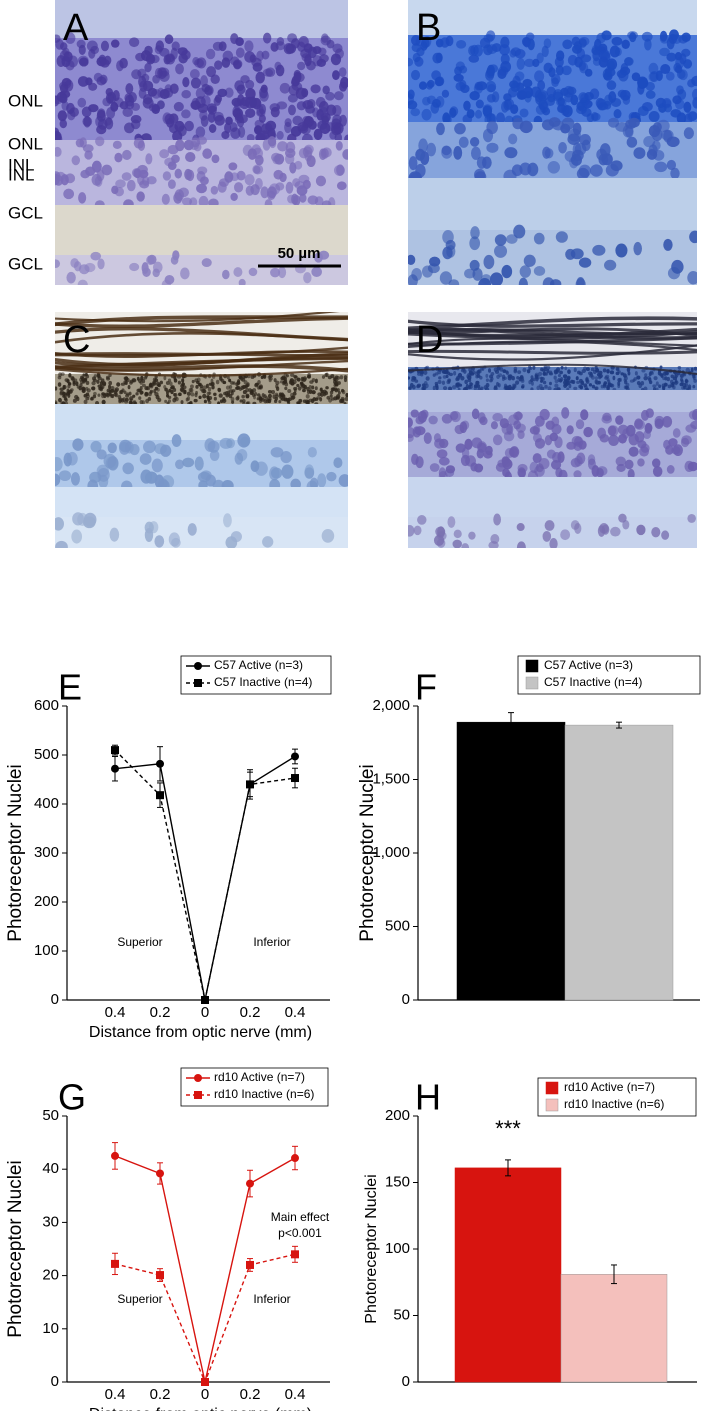 The image size is (702, 1411). I want to click on annotation: Inferior, so click(271, 1299).